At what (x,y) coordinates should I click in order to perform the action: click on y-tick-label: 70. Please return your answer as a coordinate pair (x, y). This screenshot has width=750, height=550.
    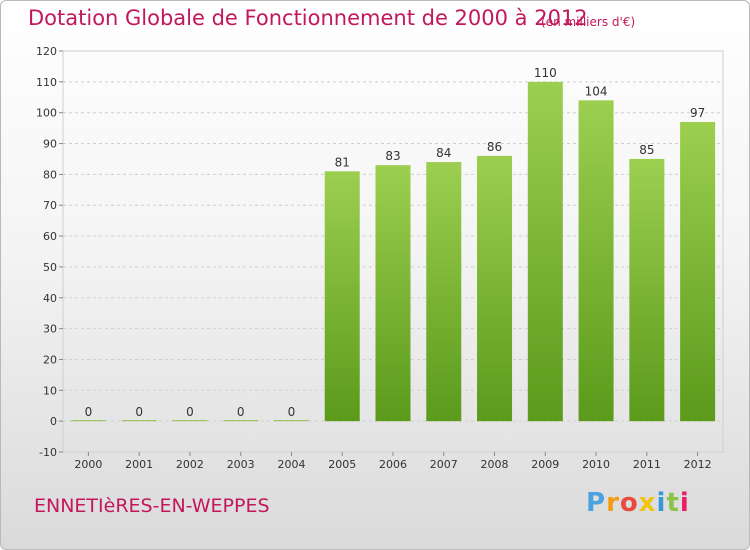
    Looking at the image, I should click on (50, 205).